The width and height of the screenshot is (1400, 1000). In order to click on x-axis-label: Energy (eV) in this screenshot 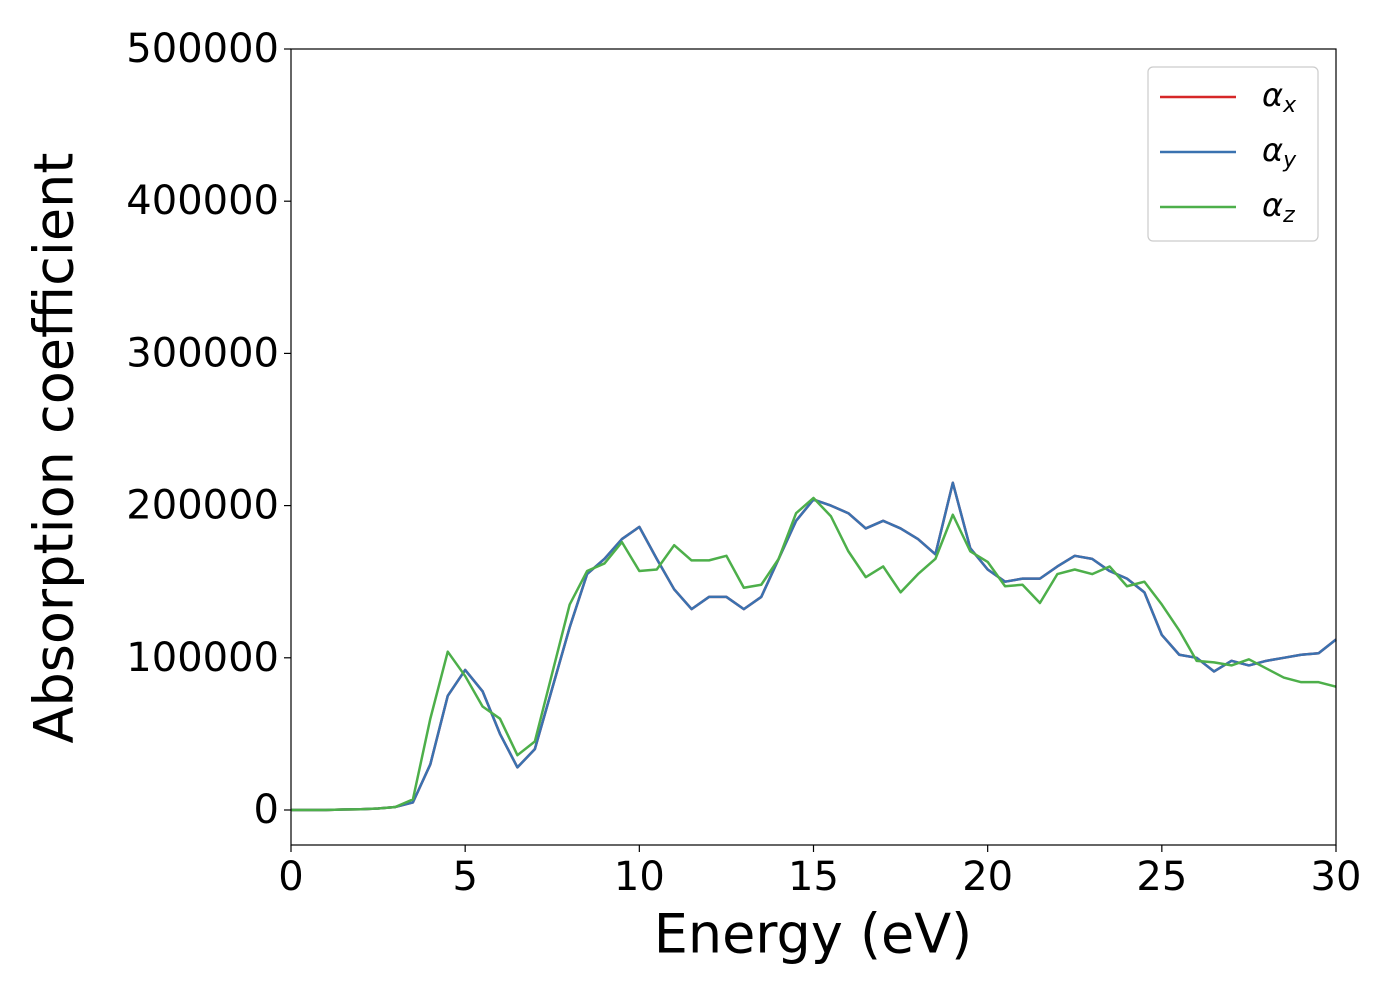, I will do `click(813, 934)`.